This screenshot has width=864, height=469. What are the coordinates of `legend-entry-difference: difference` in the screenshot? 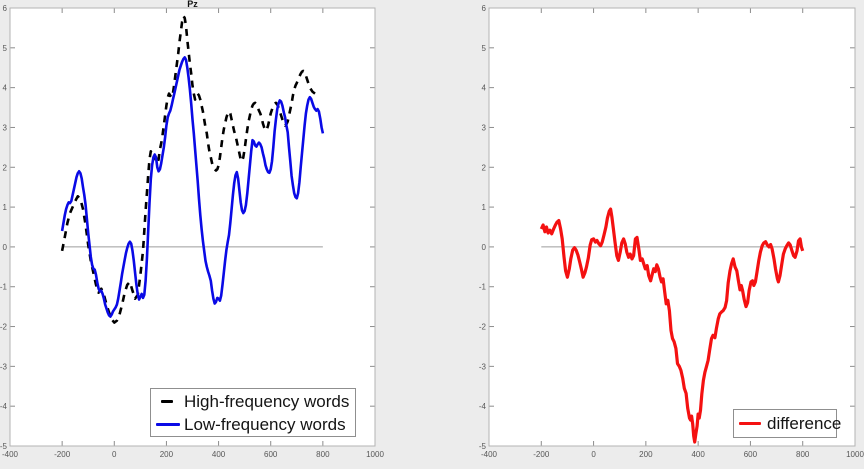 It's located at (790, 423).